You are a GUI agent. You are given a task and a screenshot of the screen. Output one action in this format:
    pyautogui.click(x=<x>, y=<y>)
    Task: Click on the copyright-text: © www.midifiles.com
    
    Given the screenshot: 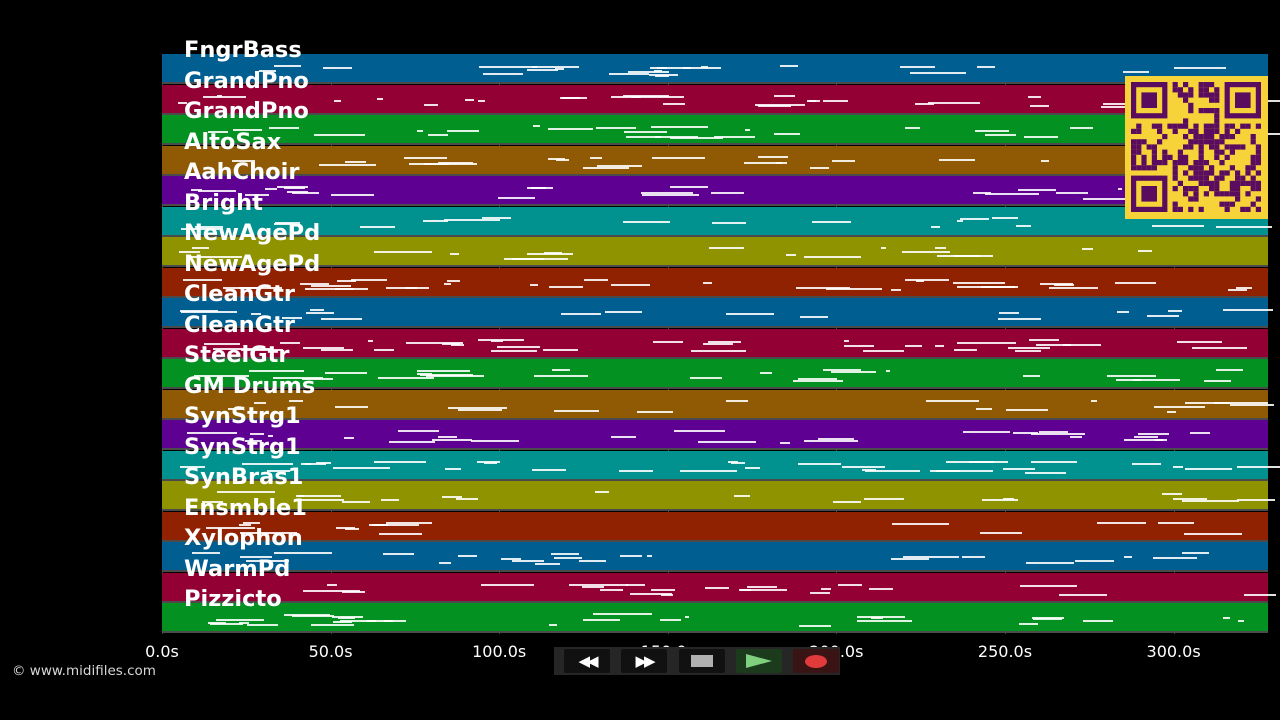 What is the action you would take?
    pyautogui.click(x=84, y=671)
    